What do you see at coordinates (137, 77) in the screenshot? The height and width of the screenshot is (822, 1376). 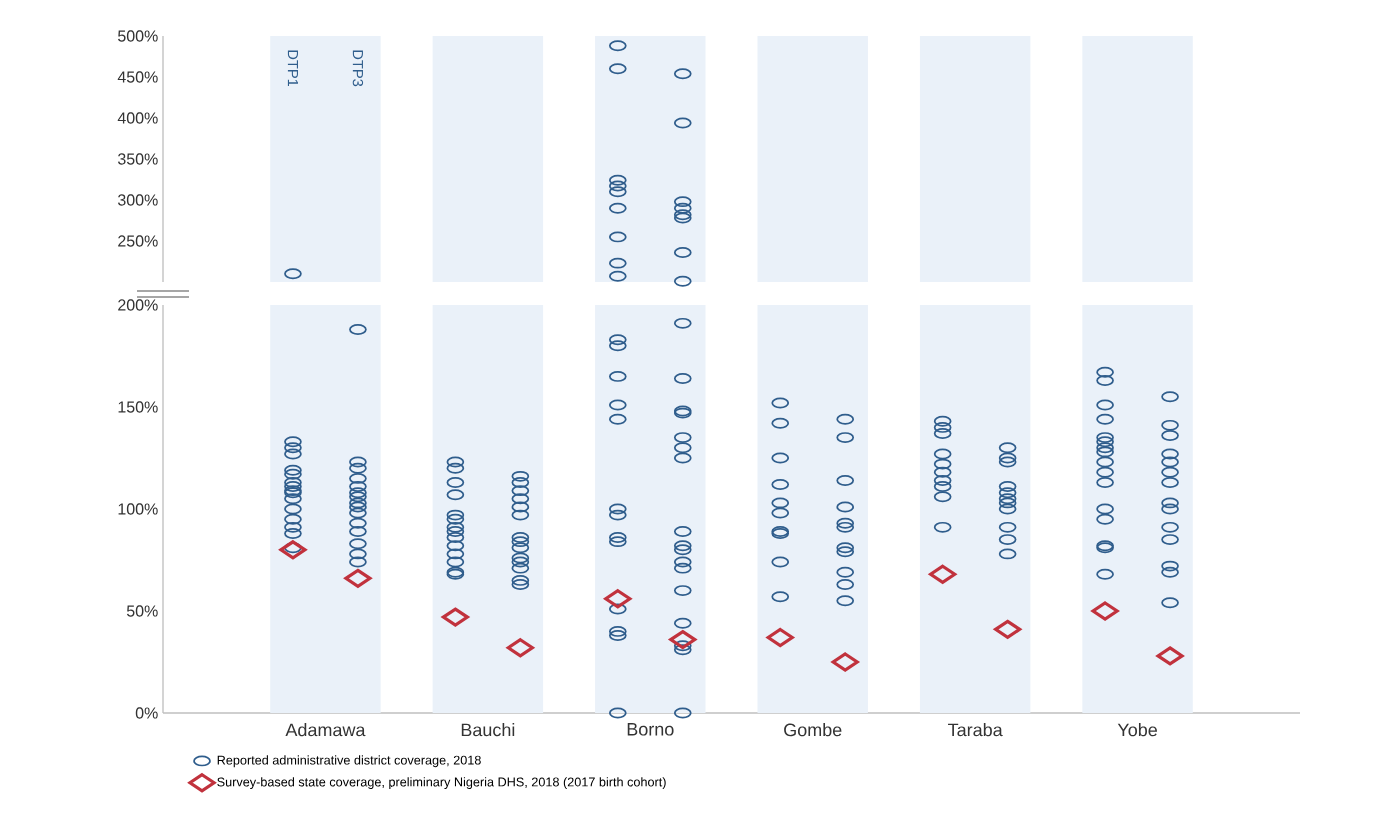 I see `y-tick-label: 450%` at bounding box center [137, 77].